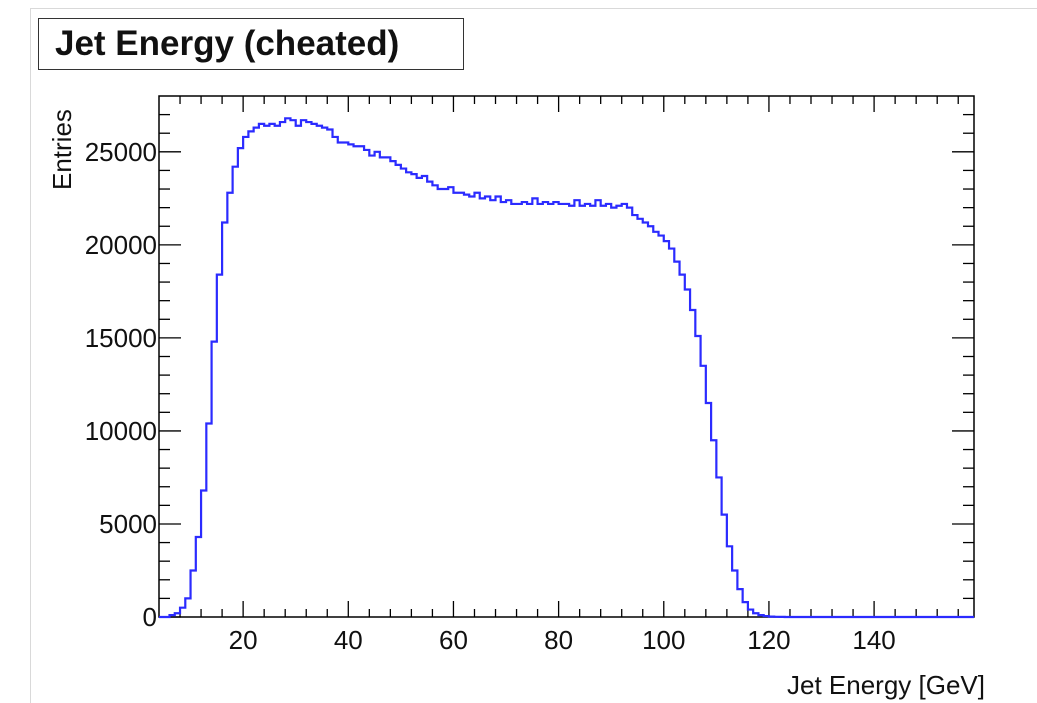  Describe the element at coordinates (121, 152) in the screenshot. I see `y-tick-label: 25000` at that location.